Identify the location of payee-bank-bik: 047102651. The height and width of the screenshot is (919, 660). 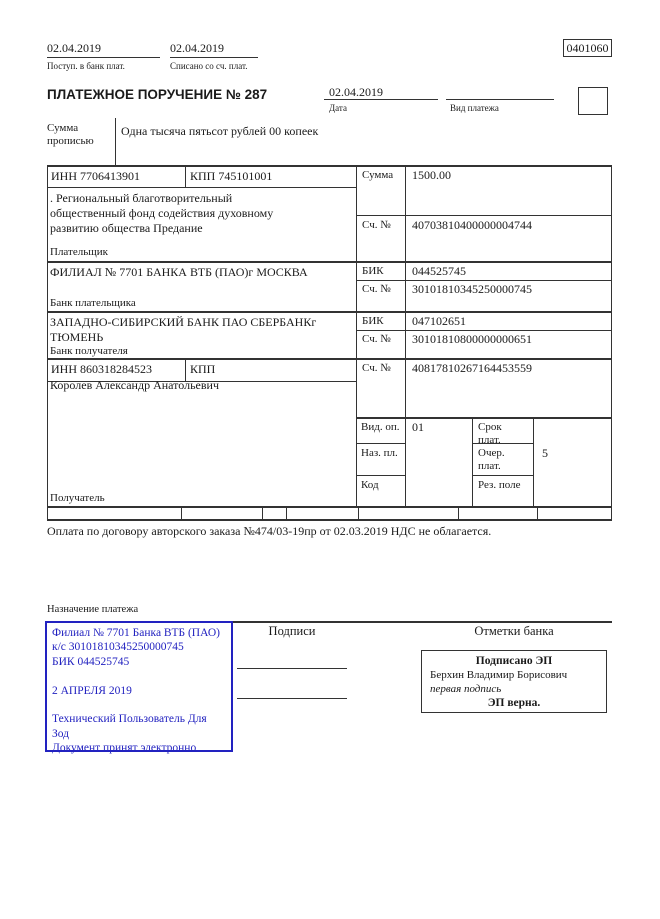
(439, 321).